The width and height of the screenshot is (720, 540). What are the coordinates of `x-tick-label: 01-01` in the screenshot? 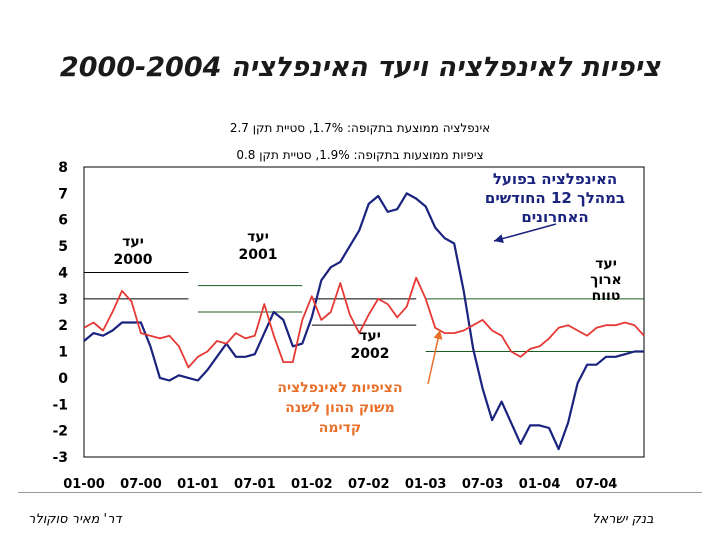 It's located at (198, 484).